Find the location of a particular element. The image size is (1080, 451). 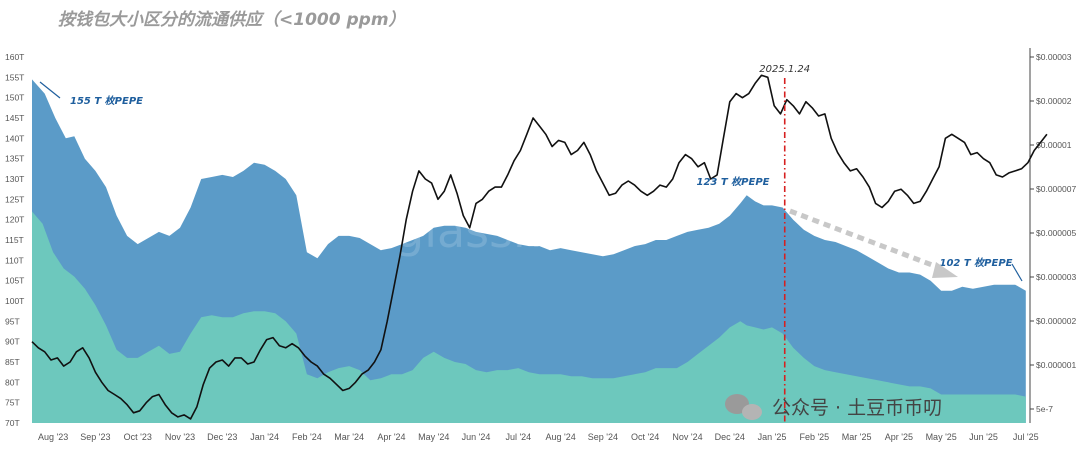

x-tick-label: Mar '24 is located at coordinates (349, 437).